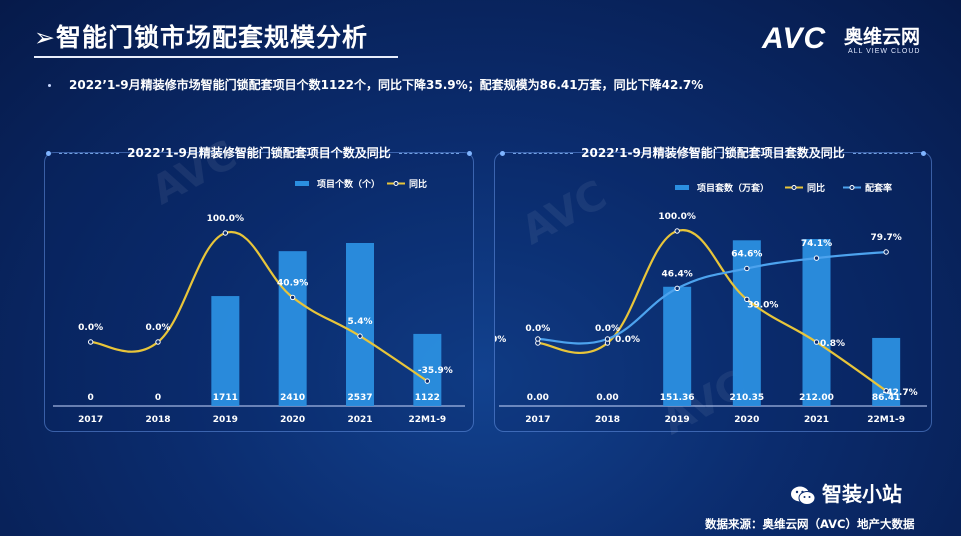 Image resolution: width=961 pixels, height=536 pixels. What do you see at coordinates (712, 297) in the screenshot?
I see `rate-line` at bounding box center [712, 297].